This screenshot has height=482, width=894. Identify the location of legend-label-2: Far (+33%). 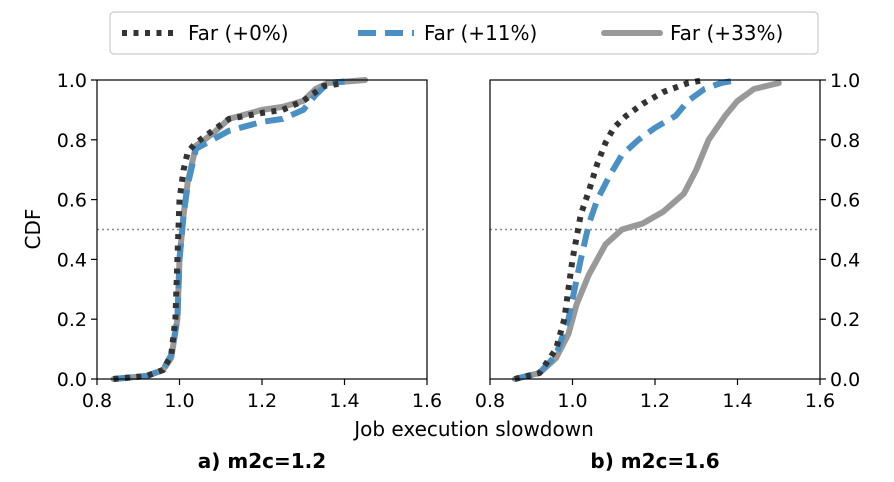
(726, 33).